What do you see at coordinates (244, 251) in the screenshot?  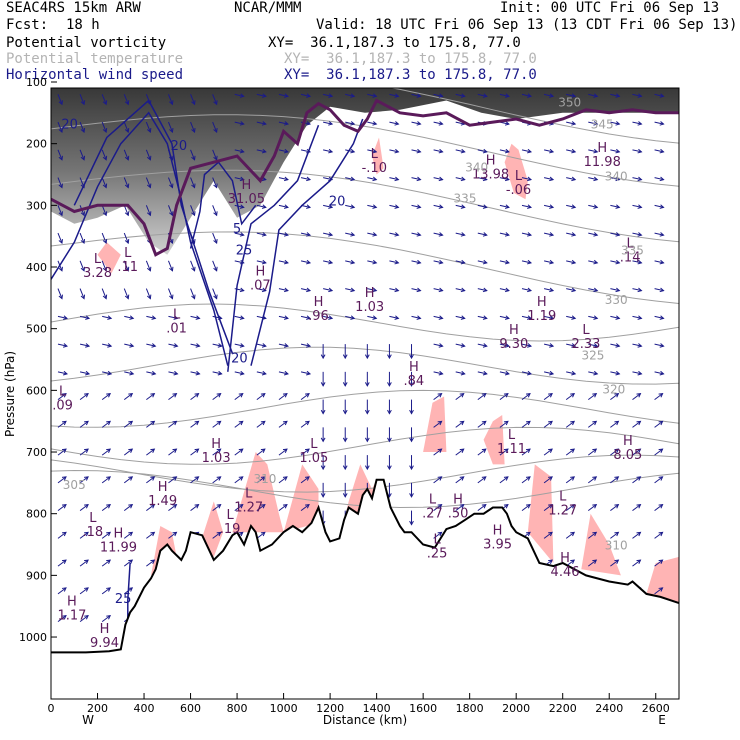 I see `wind-speed-label: 25` at bounding box center [244, 251].